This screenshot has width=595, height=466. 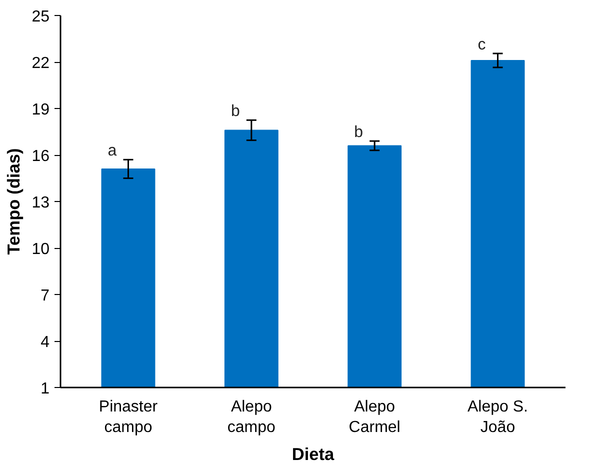 What do you see at coordinates (482, 45) in the screenshot?
I see `annotation: c` at bounding box center [482, 45].